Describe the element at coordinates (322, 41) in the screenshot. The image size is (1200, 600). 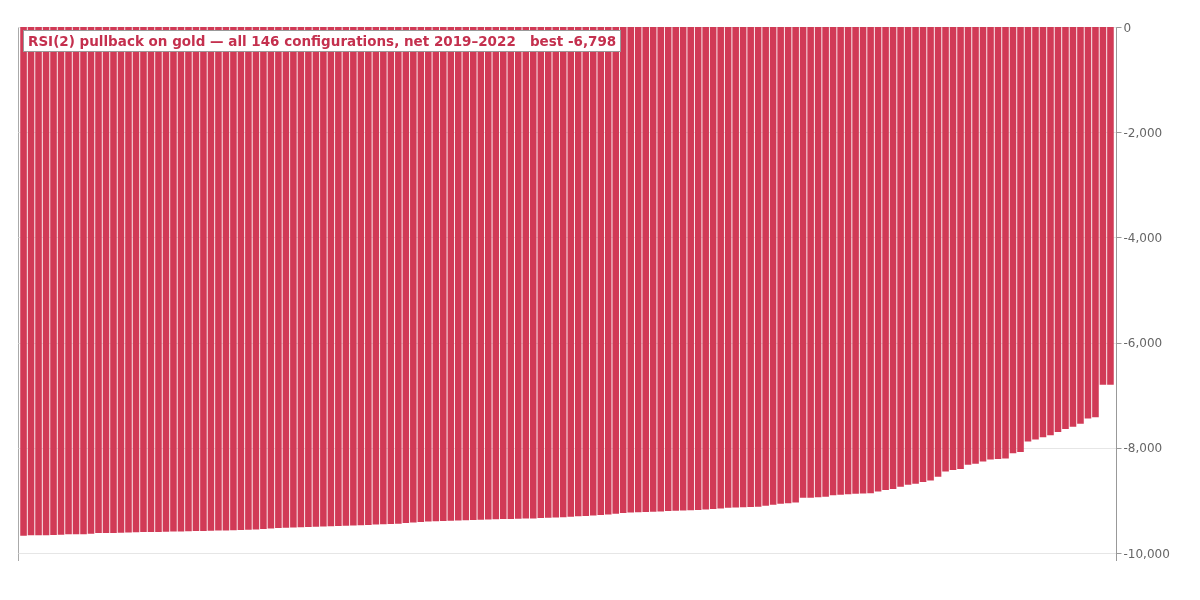
I see `text: RSI(2) pullback on gold — all 146 configurations, net 2019–2022 best -6,798` at that location.